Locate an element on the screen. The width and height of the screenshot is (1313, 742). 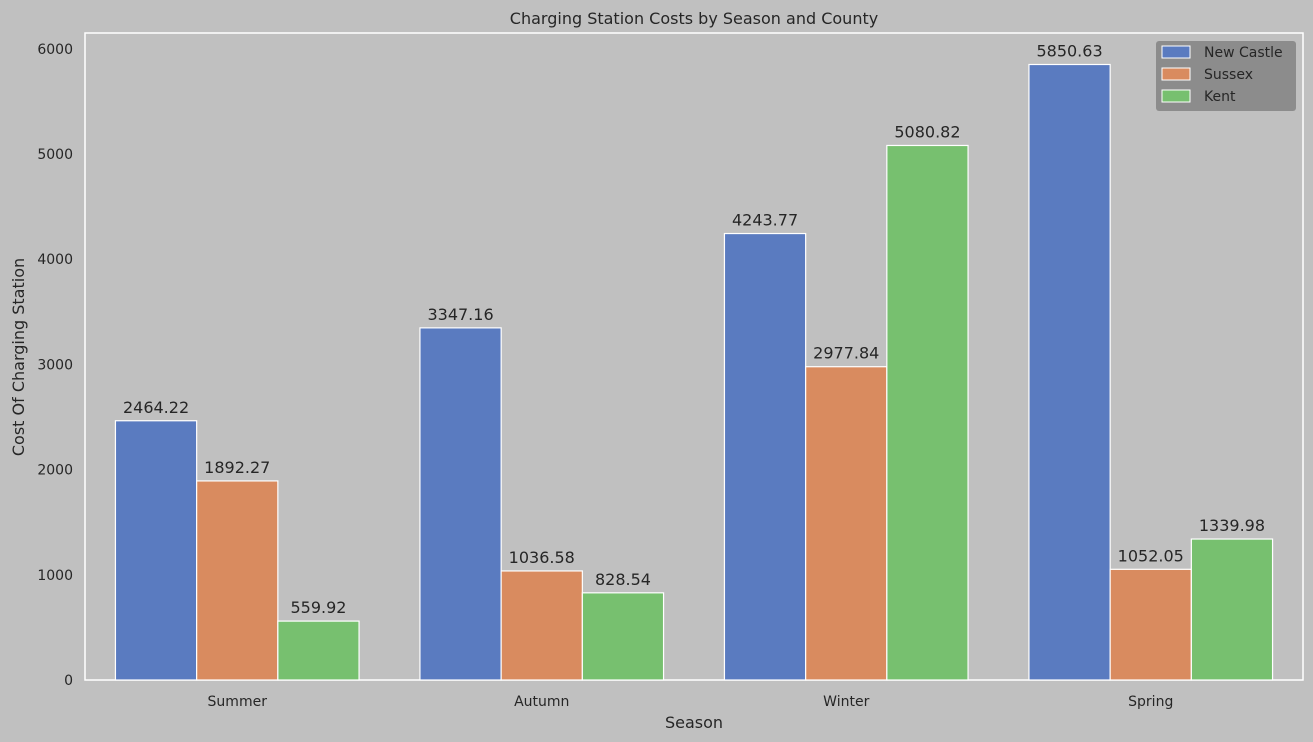
data-label: 828.54 is located at coordinates (623, 579).